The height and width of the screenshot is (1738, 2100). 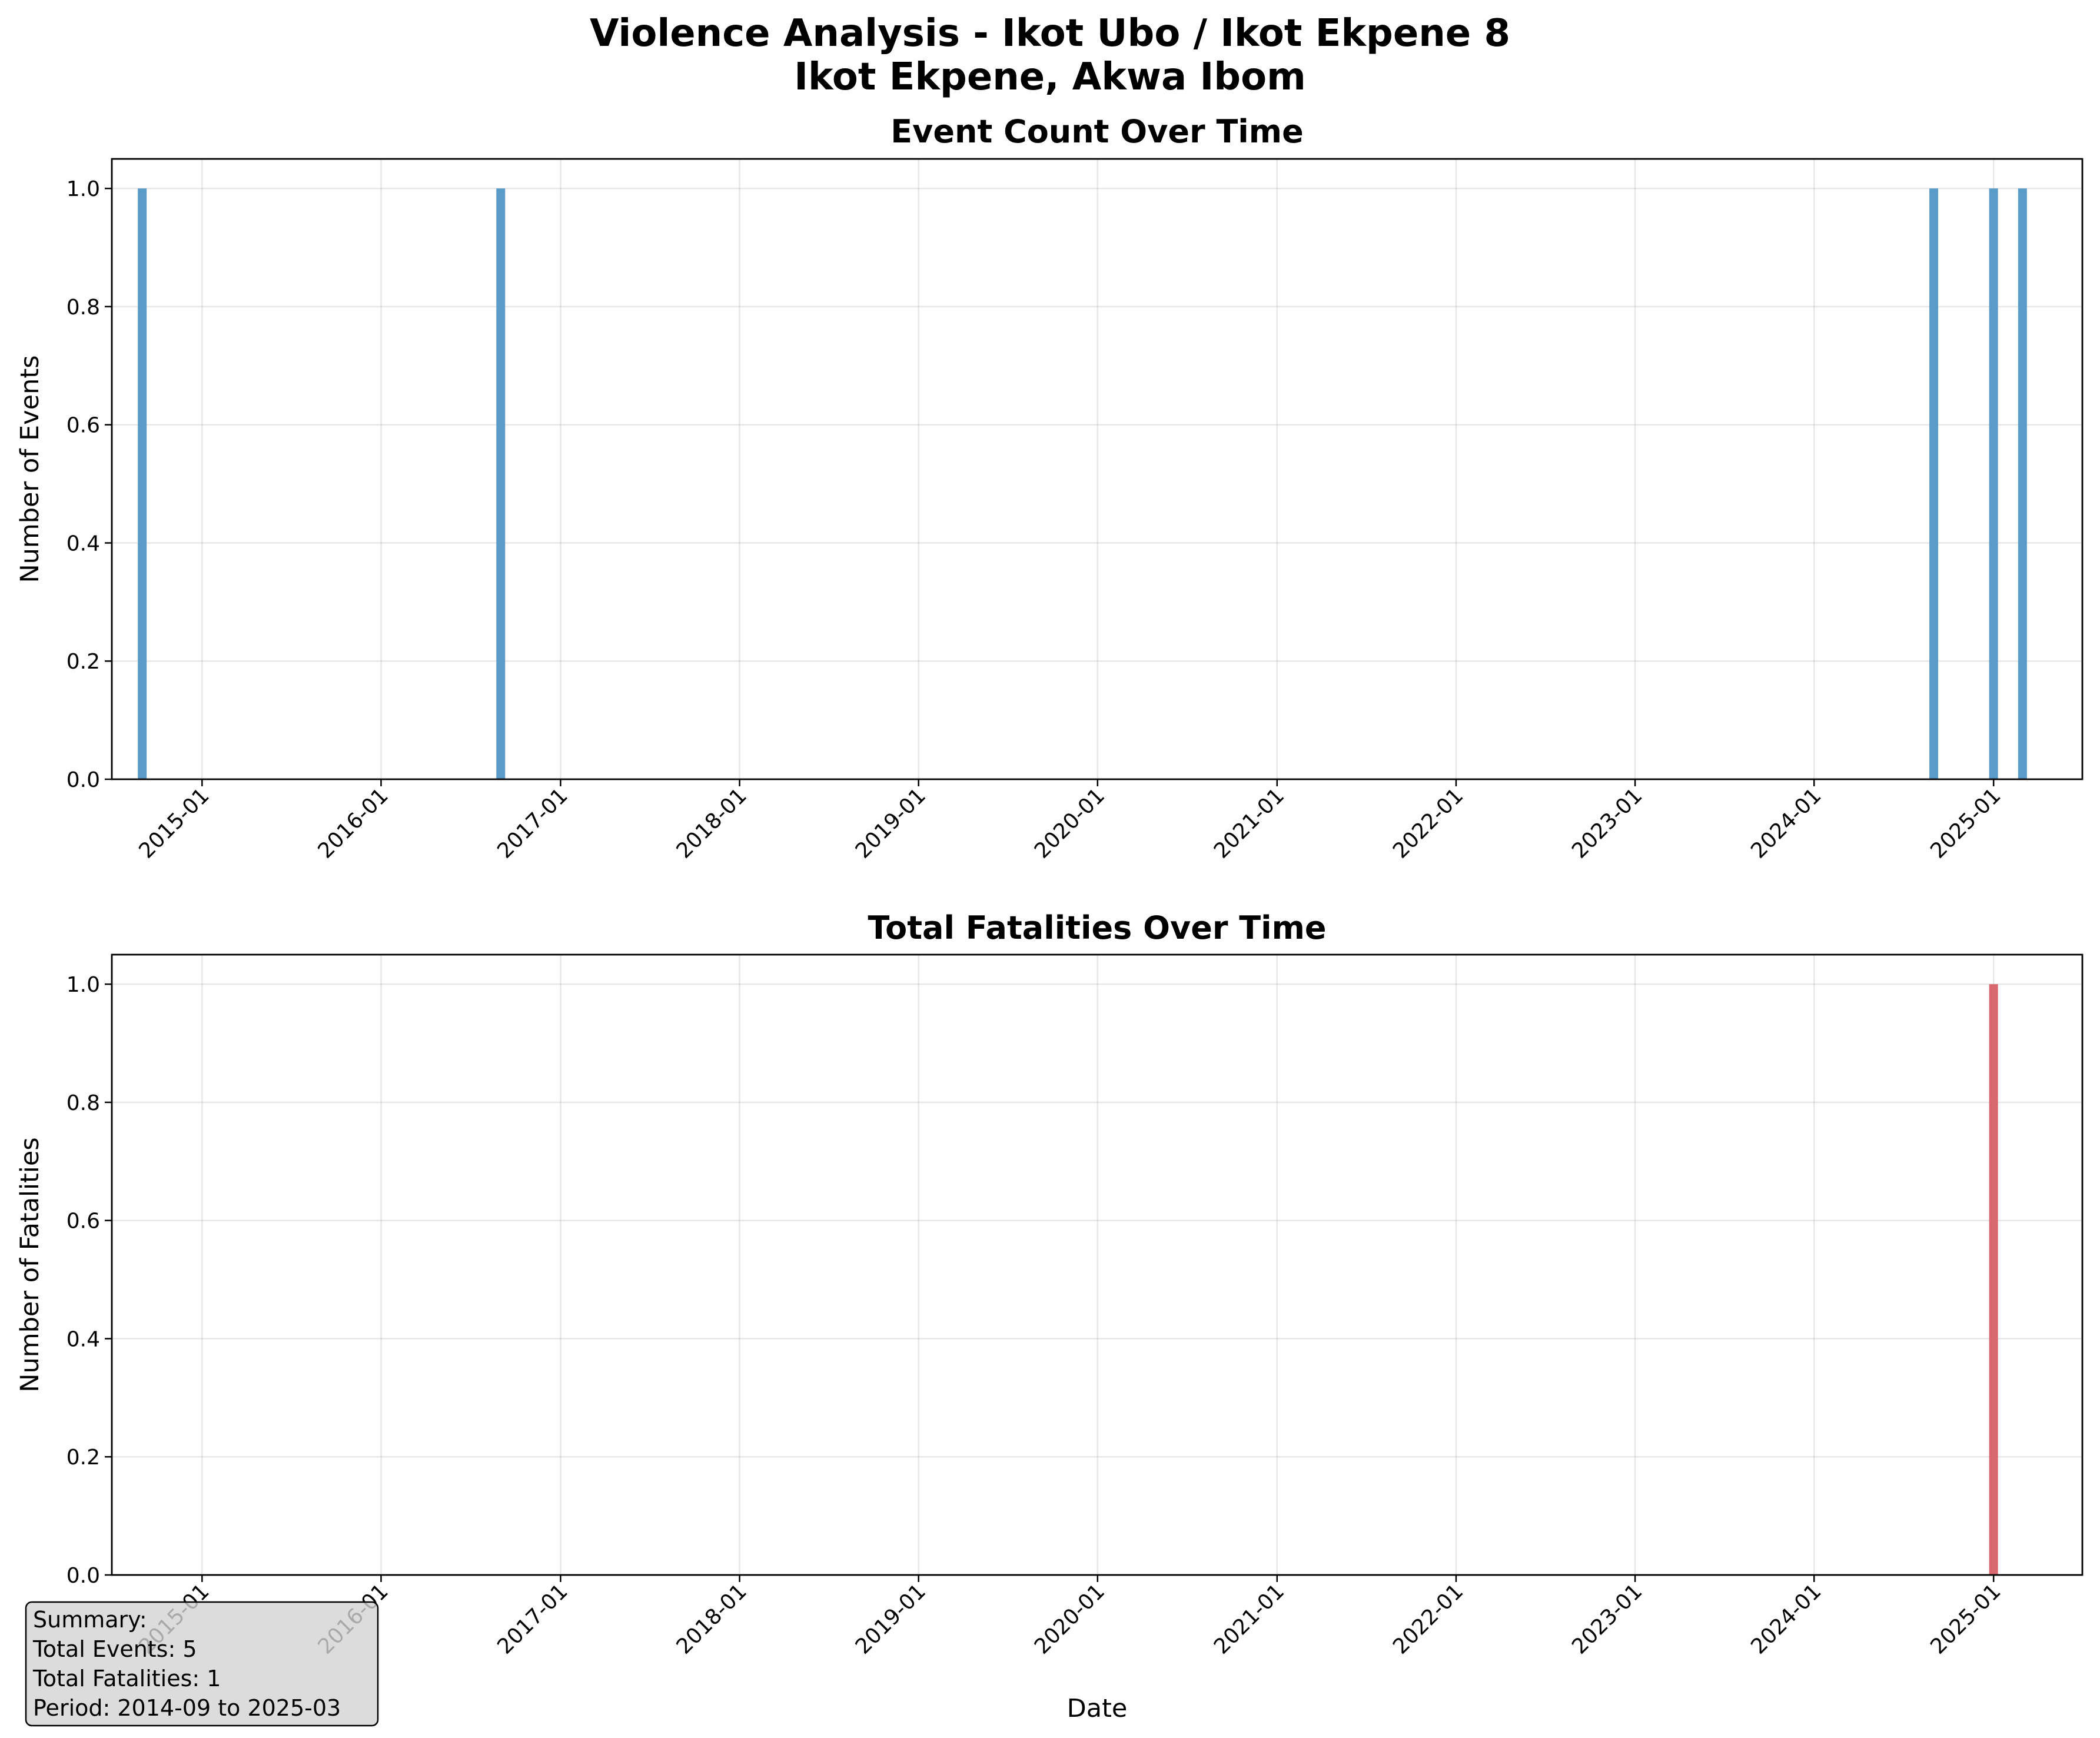 What do you see at coordinates (90, 1620) in the screenshot?
I see `summary-heading: Summary:` at bounding box center [90, 1620].